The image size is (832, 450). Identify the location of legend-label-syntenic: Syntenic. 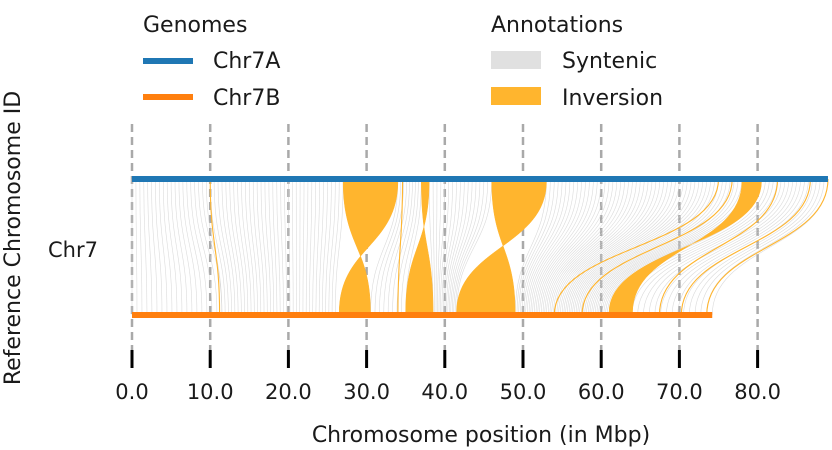
(609, 61).